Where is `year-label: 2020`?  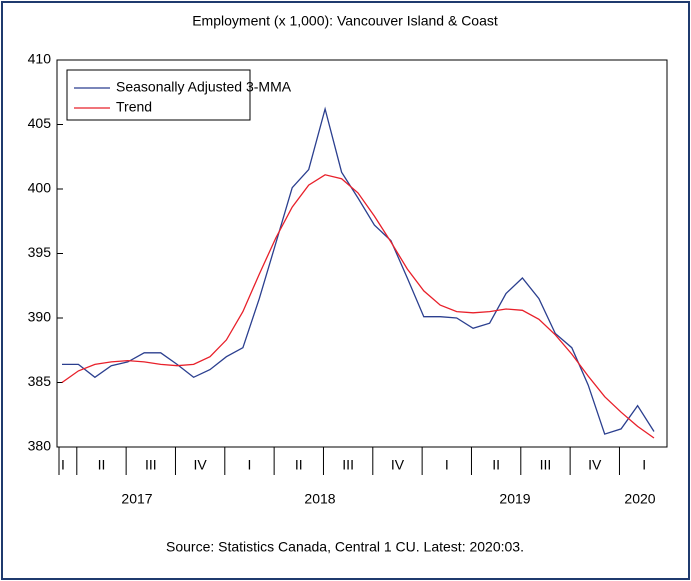 year-label: 2020 is located at coordinates (639, 499).